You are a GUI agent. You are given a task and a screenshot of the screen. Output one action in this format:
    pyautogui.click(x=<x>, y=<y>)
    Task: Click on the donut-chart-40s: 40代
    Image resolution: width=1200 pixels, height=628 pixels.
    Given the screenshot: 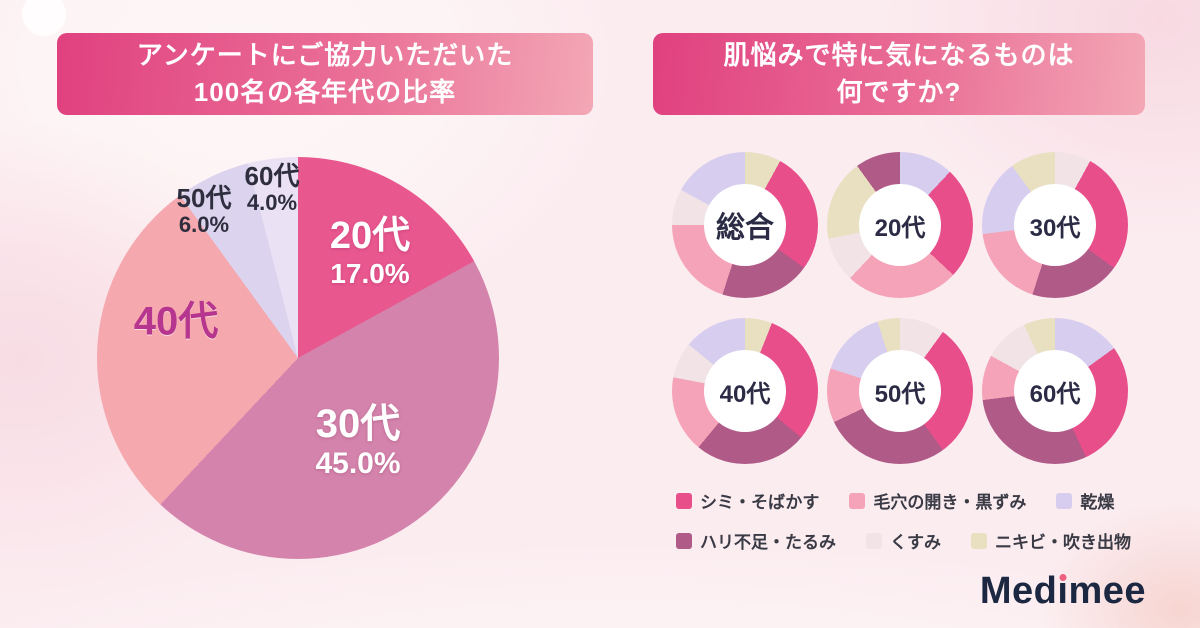 What is the action you would take?
    pyautogui.click(x=745, y=391)
    